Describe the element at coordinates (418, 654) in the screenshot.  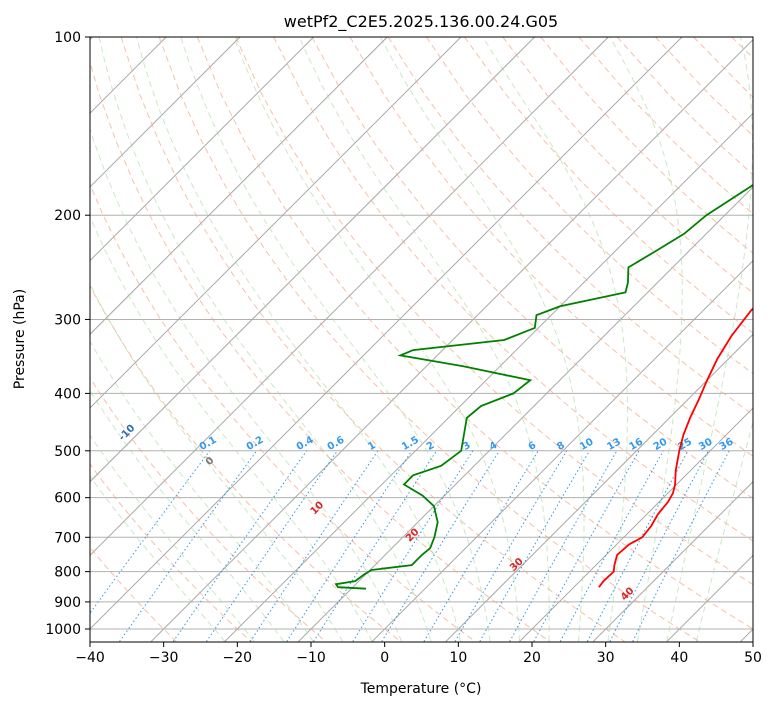
I see `x-axis-ticks: −40 −30 −20 −10 0 10 20 30 40 50` at that location.